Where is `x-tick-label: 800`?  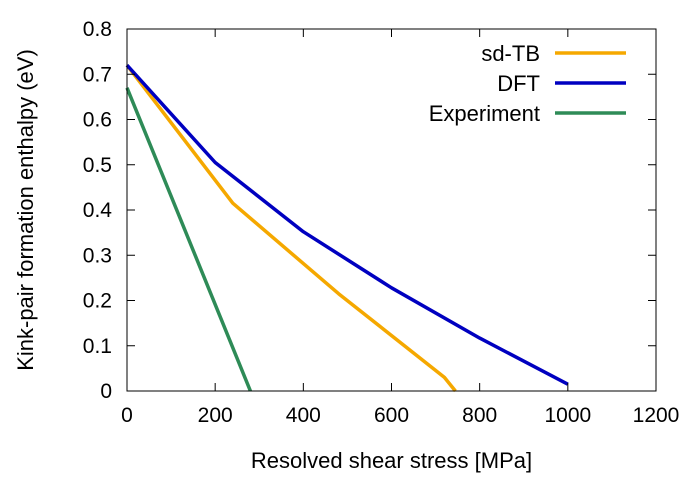
x-tick-label: 800 is located at coordinates (479, 415).